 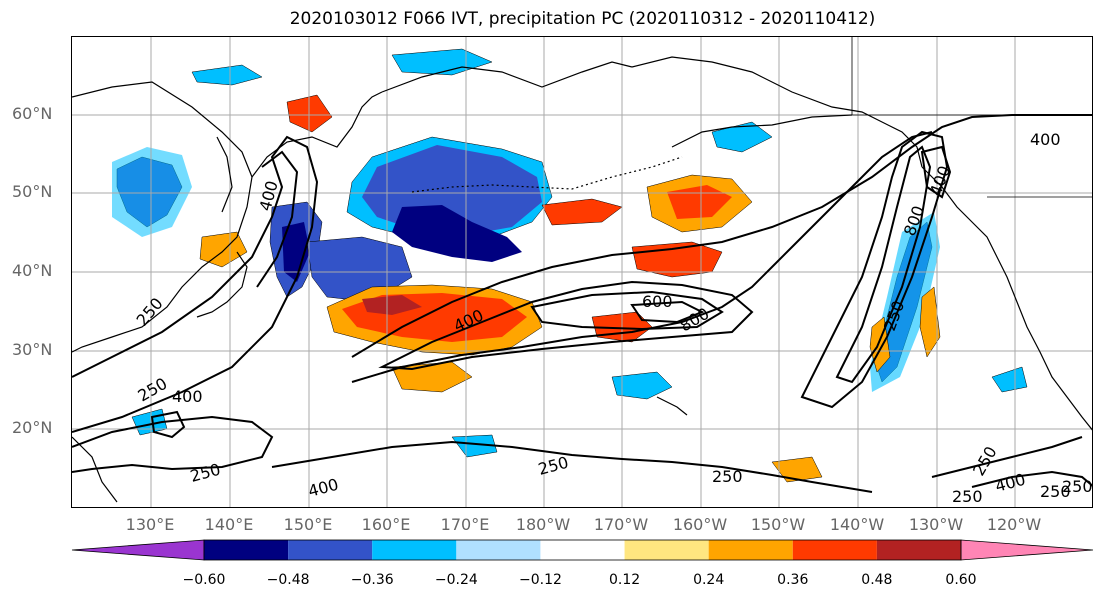 I want to click on contour-label-800: 800, so click(x=695, y=320).